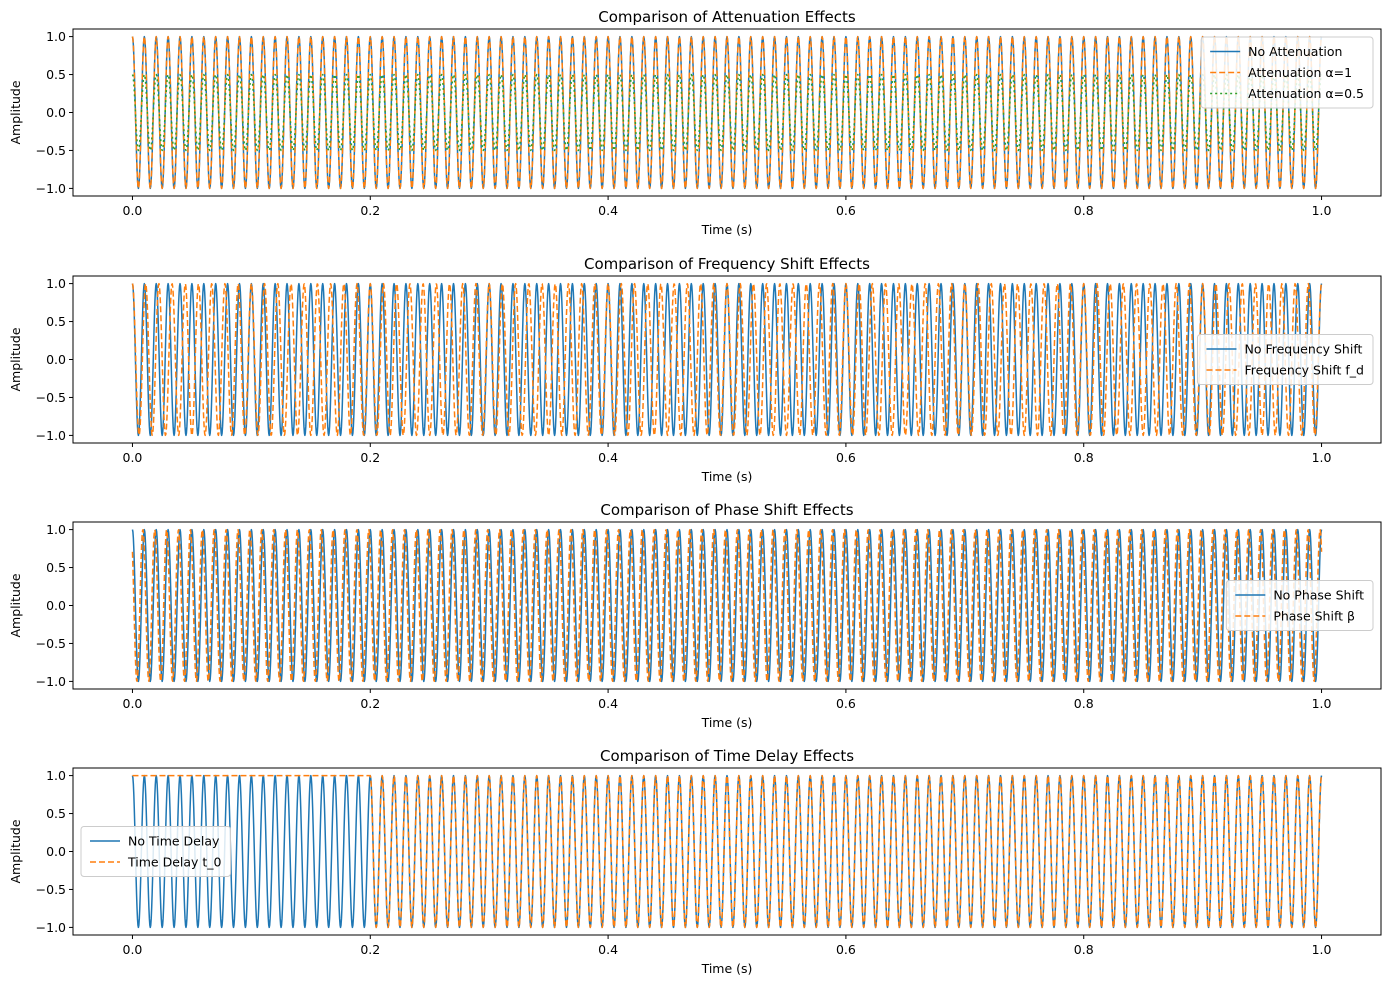 The width and height of the screenshot is (1389, 990). Describe the element at coordinates (1318, 595) in the screenshot. I see `legend-label: No Phase Shift` at that location.